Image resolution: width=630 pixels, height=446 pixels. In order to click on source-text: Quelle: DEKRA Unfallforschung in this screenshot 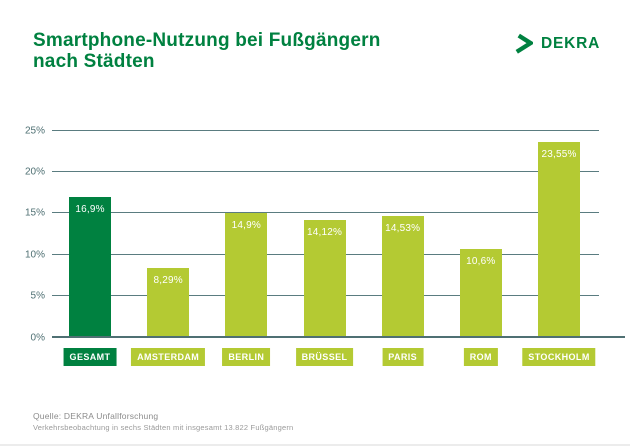, I will do `click(96, 416)`.